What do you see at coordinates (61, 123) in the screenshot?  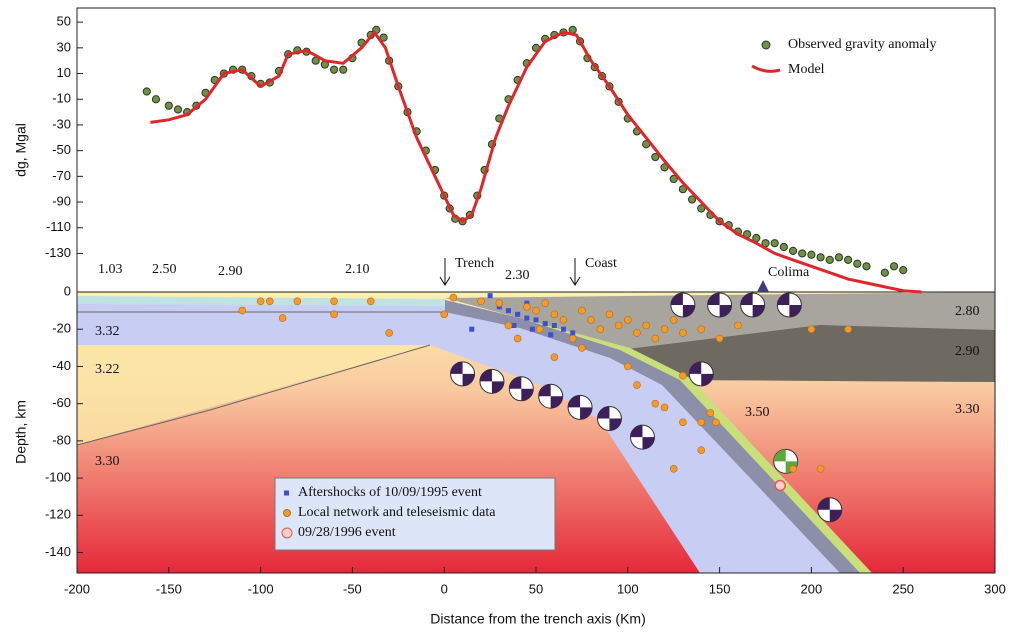 I see `y-tick-label: -30` at bounding box center [61, 123].